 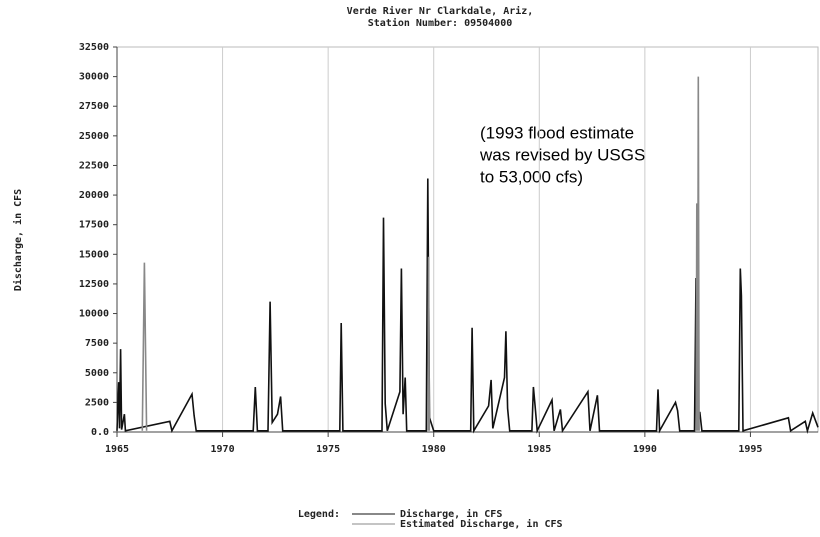 I want to click on y-tick-label: 7500, so click(x=97, y=343).